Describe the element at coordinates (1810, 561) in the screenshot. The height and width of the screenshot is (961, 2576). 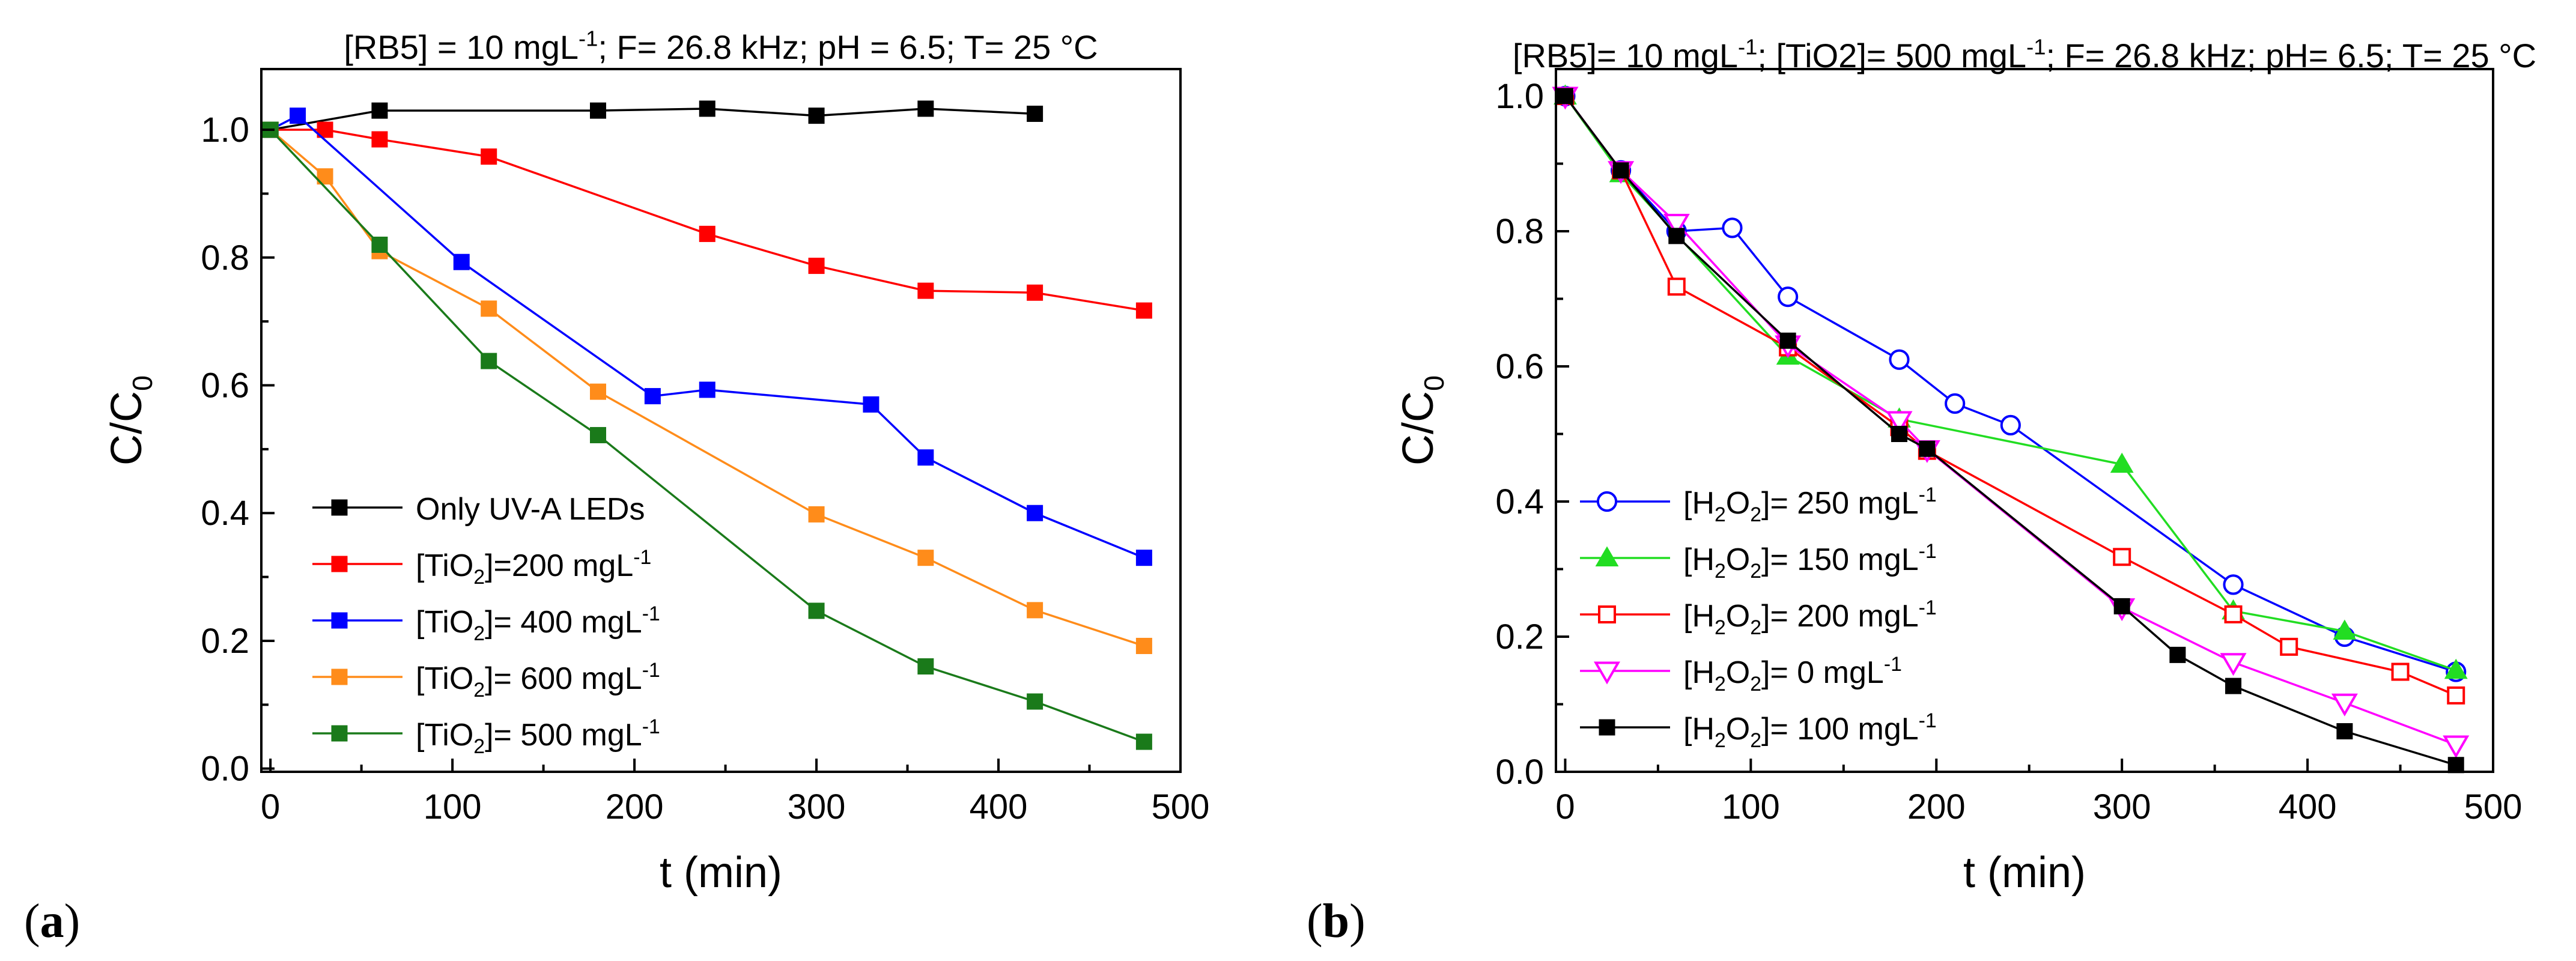
I see `legend-label: [H2O2]= 150 mgL-1` at that location.